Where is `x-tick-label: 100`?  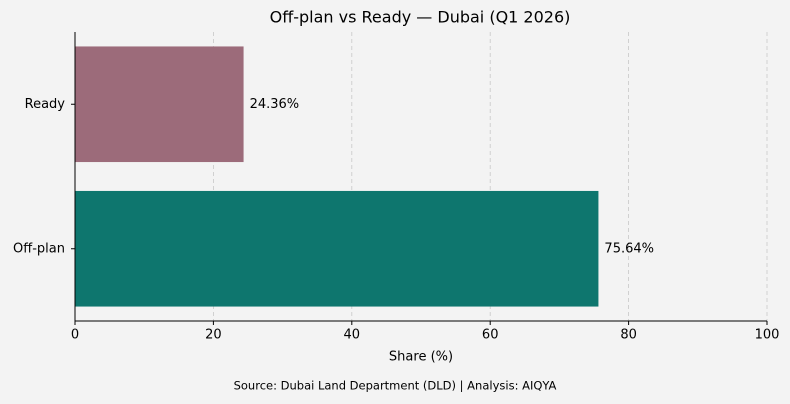
x-tick-label: 100 is located at coordinates (767, 335).